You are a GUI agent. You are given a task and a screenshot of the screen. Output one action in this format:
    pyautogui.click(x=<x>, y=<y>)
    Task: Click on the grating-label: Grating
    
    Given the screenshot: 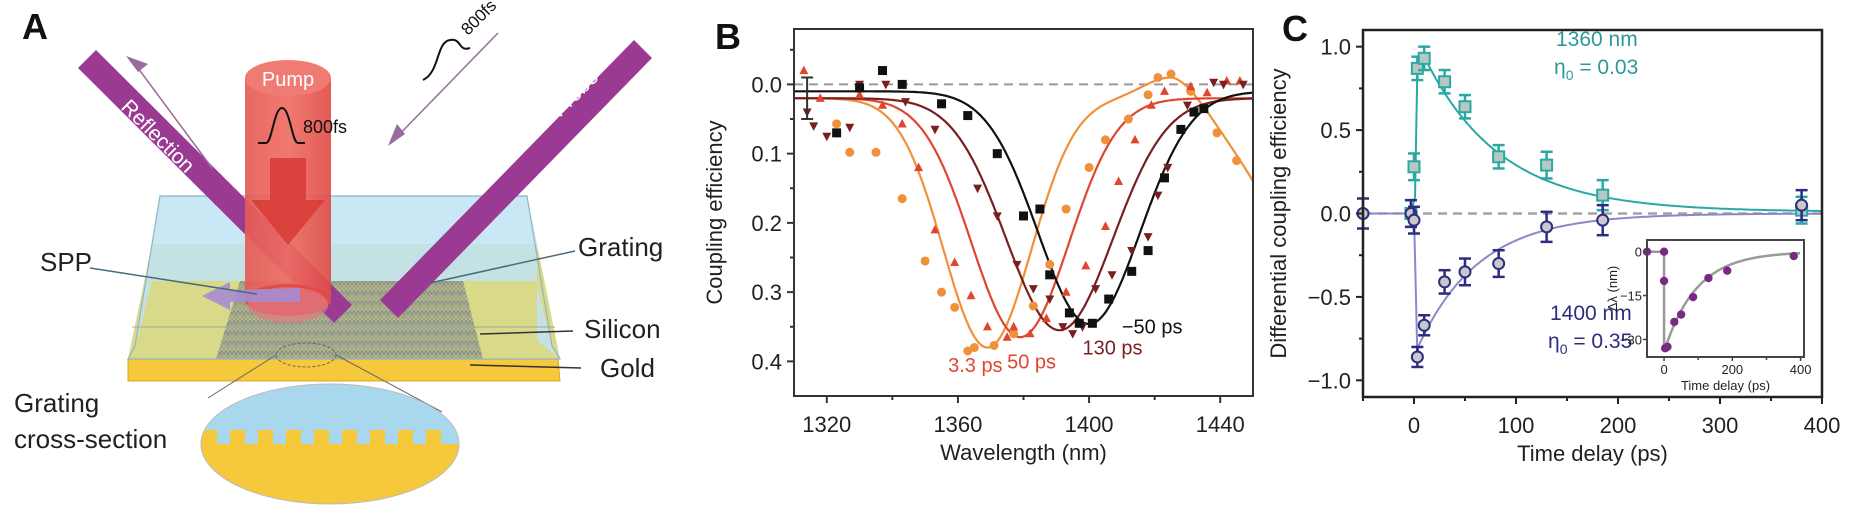 What is the action you would take?
    pyautogui.click(x=620, y=247)
    